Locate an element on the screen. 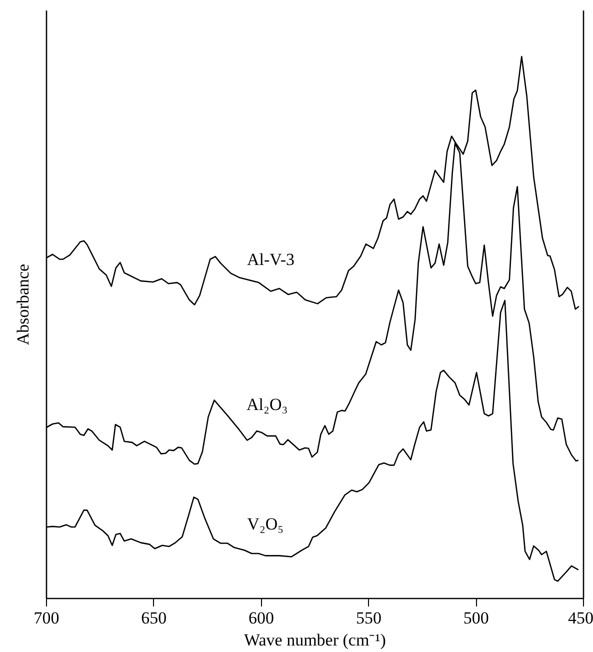 The height and width of the screenshot is (652, 593). x-tick-label: 550 is located at coordinates (369, 618).